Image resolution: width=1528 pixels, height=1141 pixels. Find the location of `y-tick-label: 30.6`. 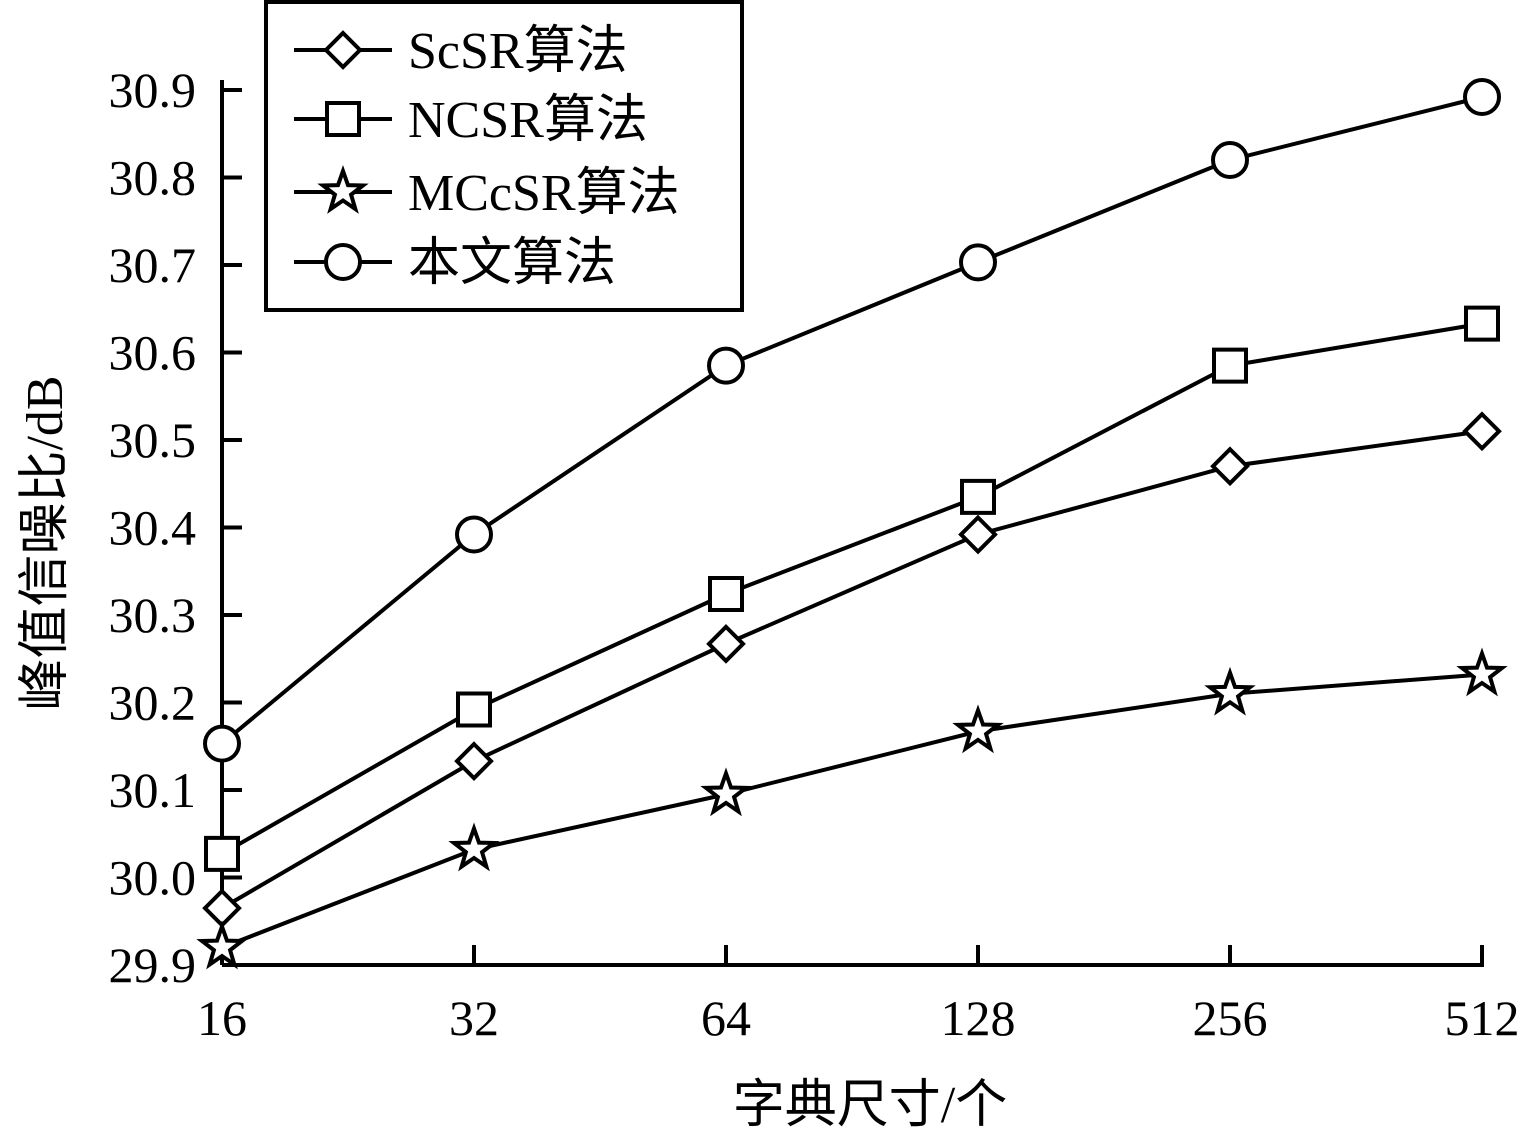

y-tick-label: 30.6 is located at coordinates (153, 353).